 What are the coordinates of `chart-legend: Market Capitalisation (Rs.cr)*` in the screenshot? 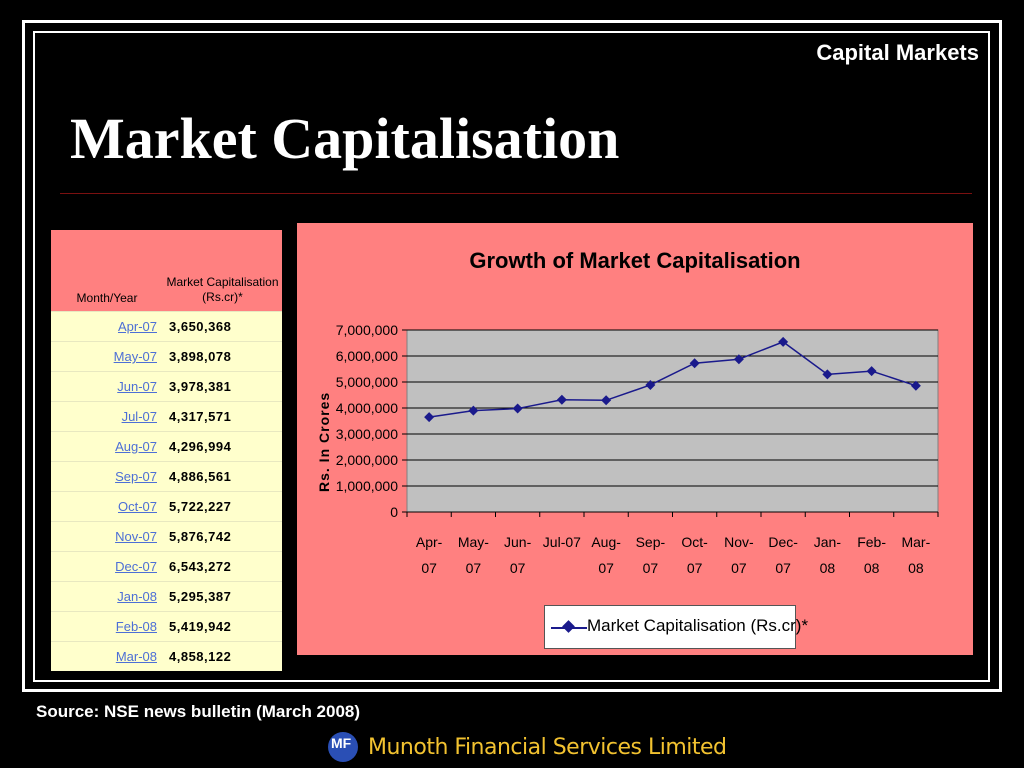 It's located at (676, 627).